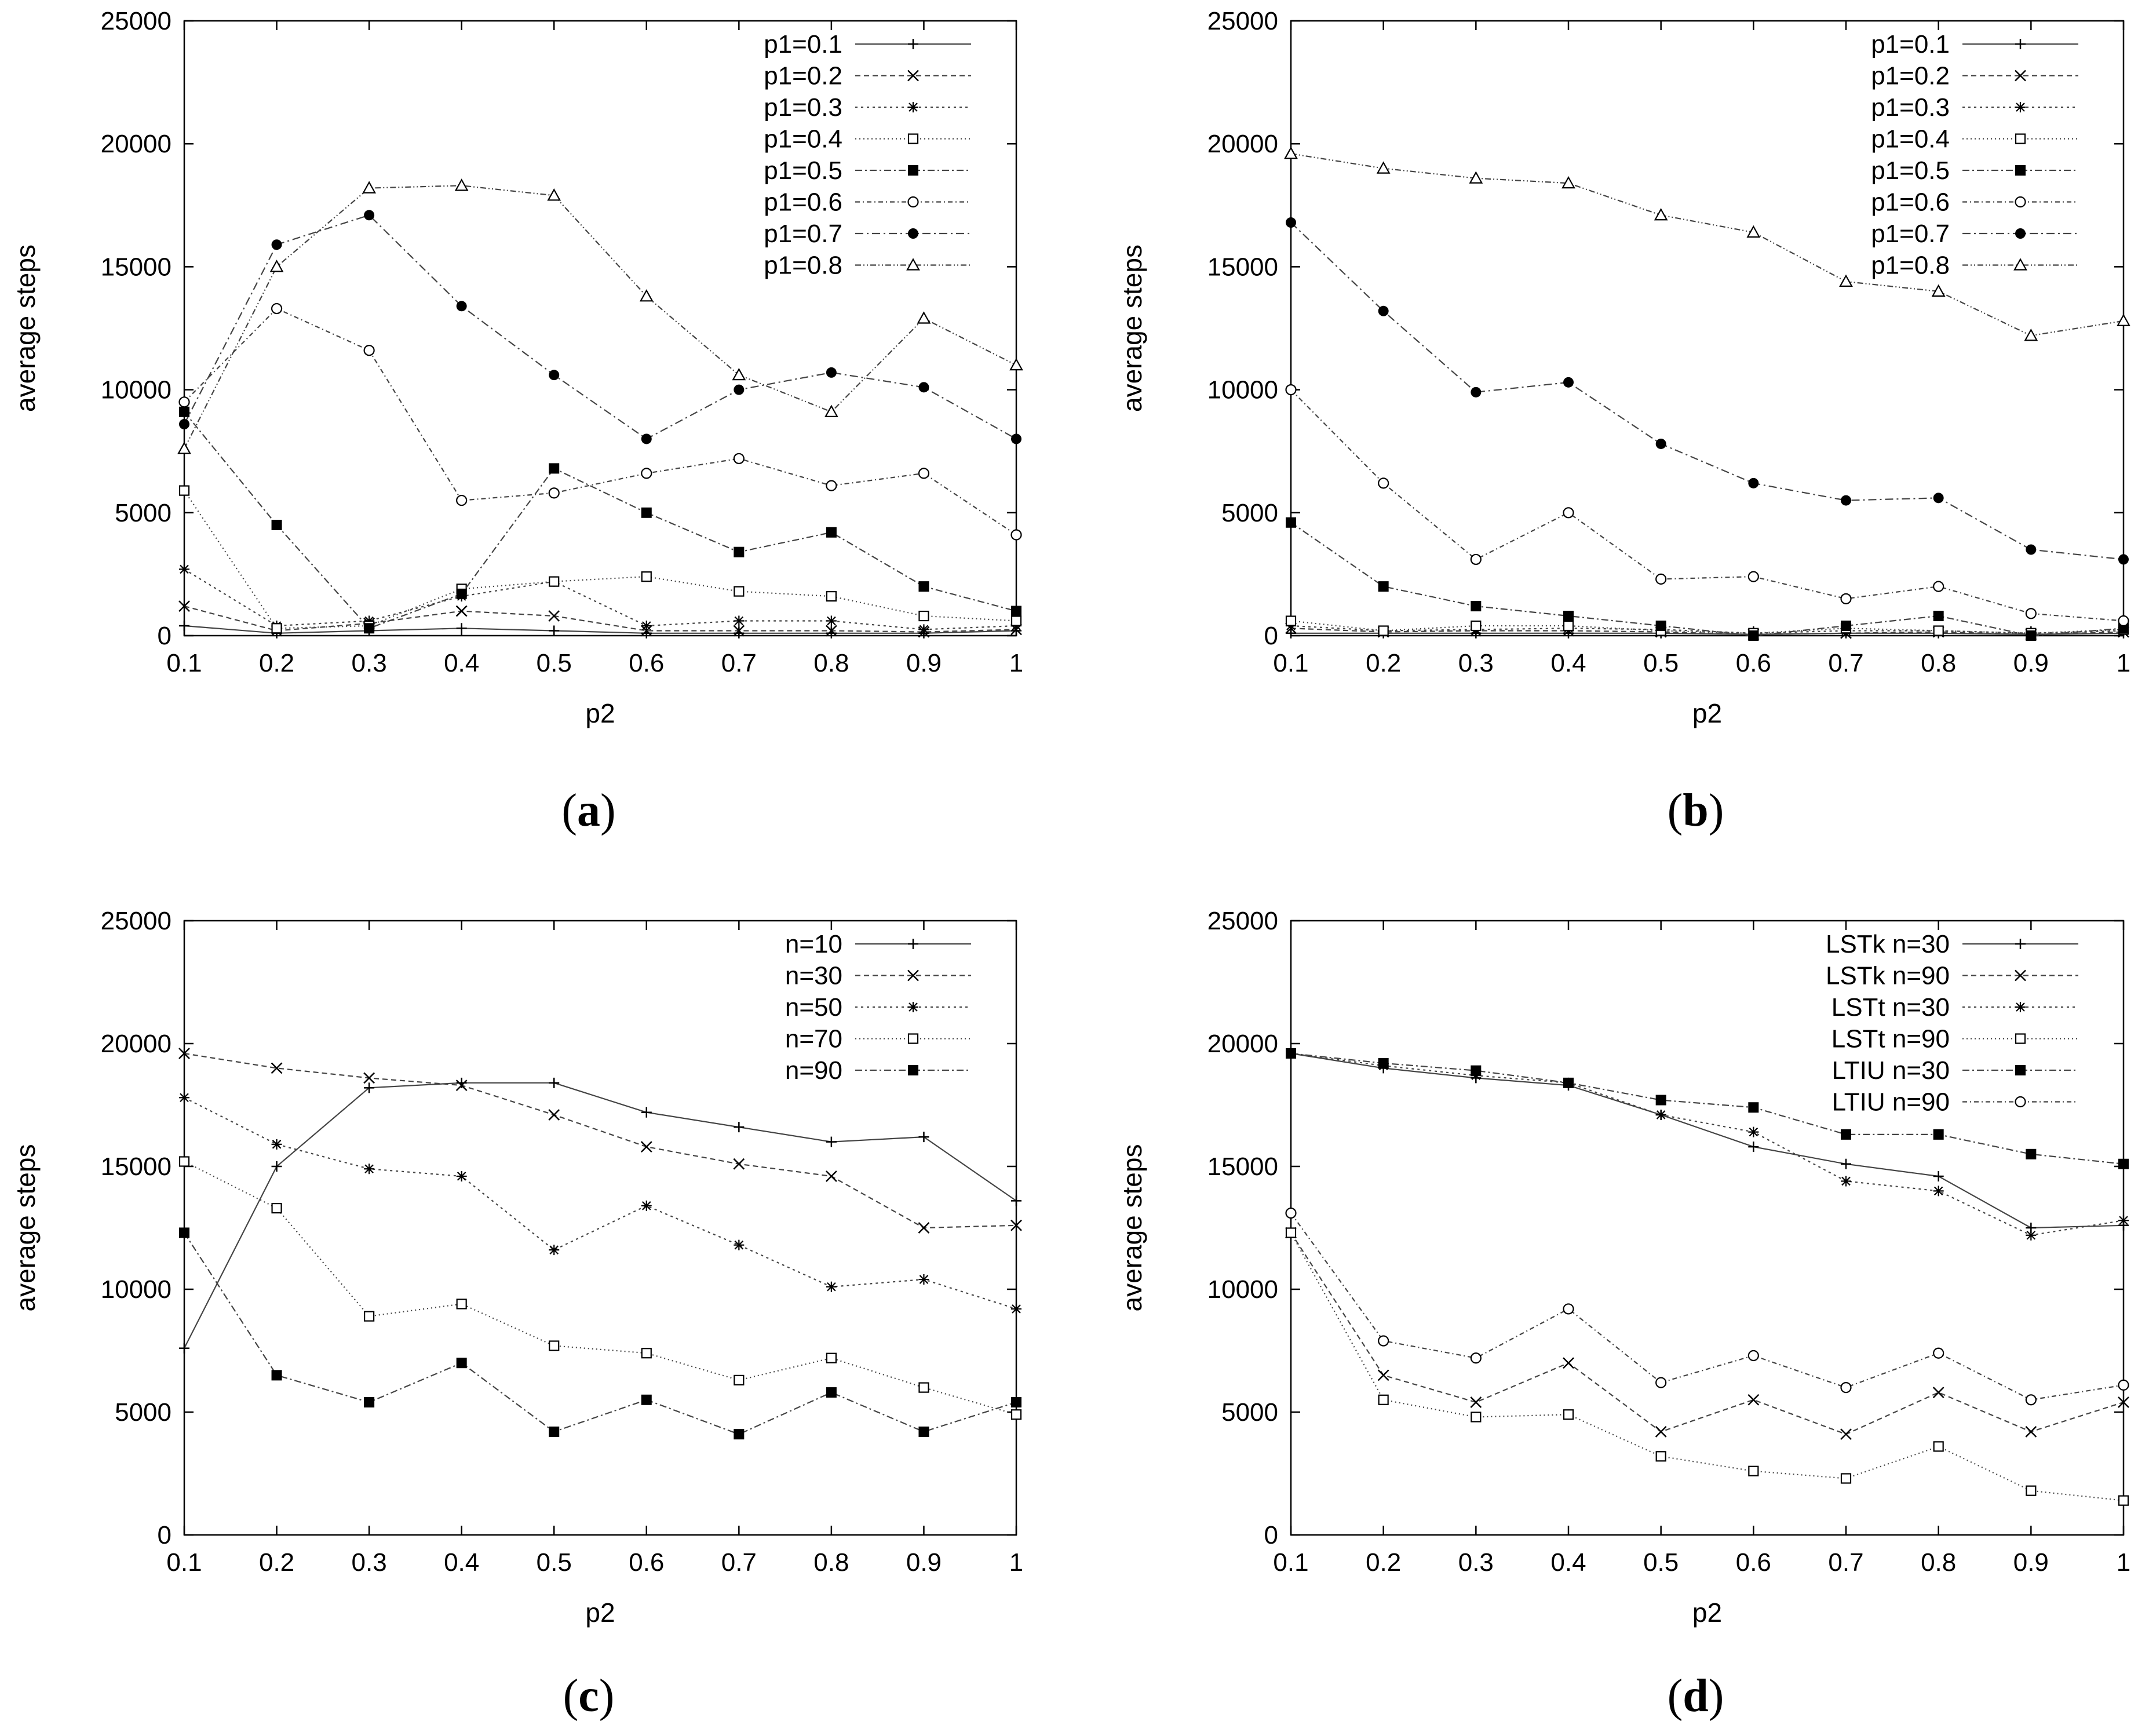 The height and width of the screenshot is (1736, 2138). What do you see at coordinates (1249, 513) in the screenshot?
I see `y-tick-label: 5000` at bounding box center [1249, 513].